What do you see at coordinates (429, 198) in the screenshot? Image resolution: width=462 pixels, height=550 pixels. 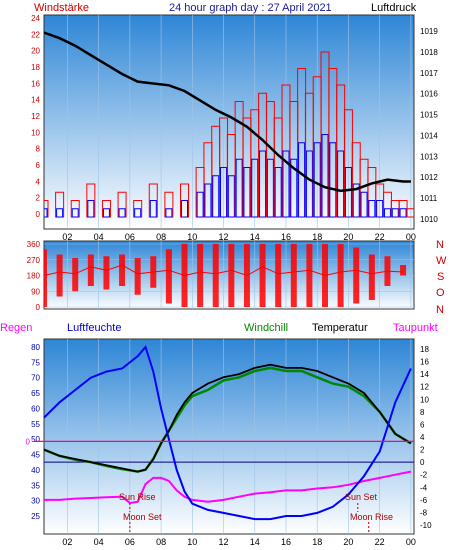 I see `right-tick-label: 1011` at bounding box center [429, 198].